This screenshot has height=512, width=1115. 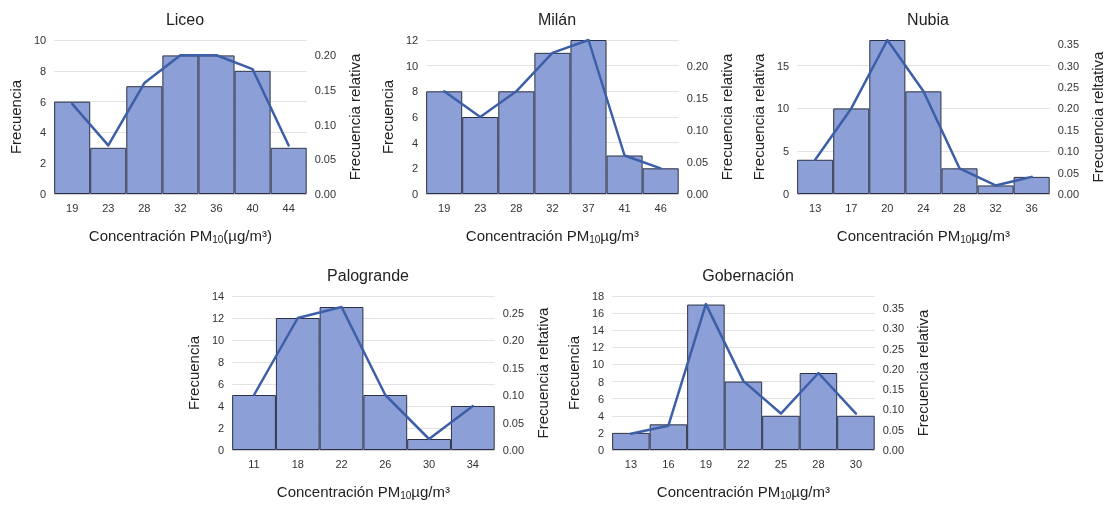 What do you see at coordinates (780, 463) in the screenshot?
I see `x-tick-label: 25` at bounding box center [780, 463].